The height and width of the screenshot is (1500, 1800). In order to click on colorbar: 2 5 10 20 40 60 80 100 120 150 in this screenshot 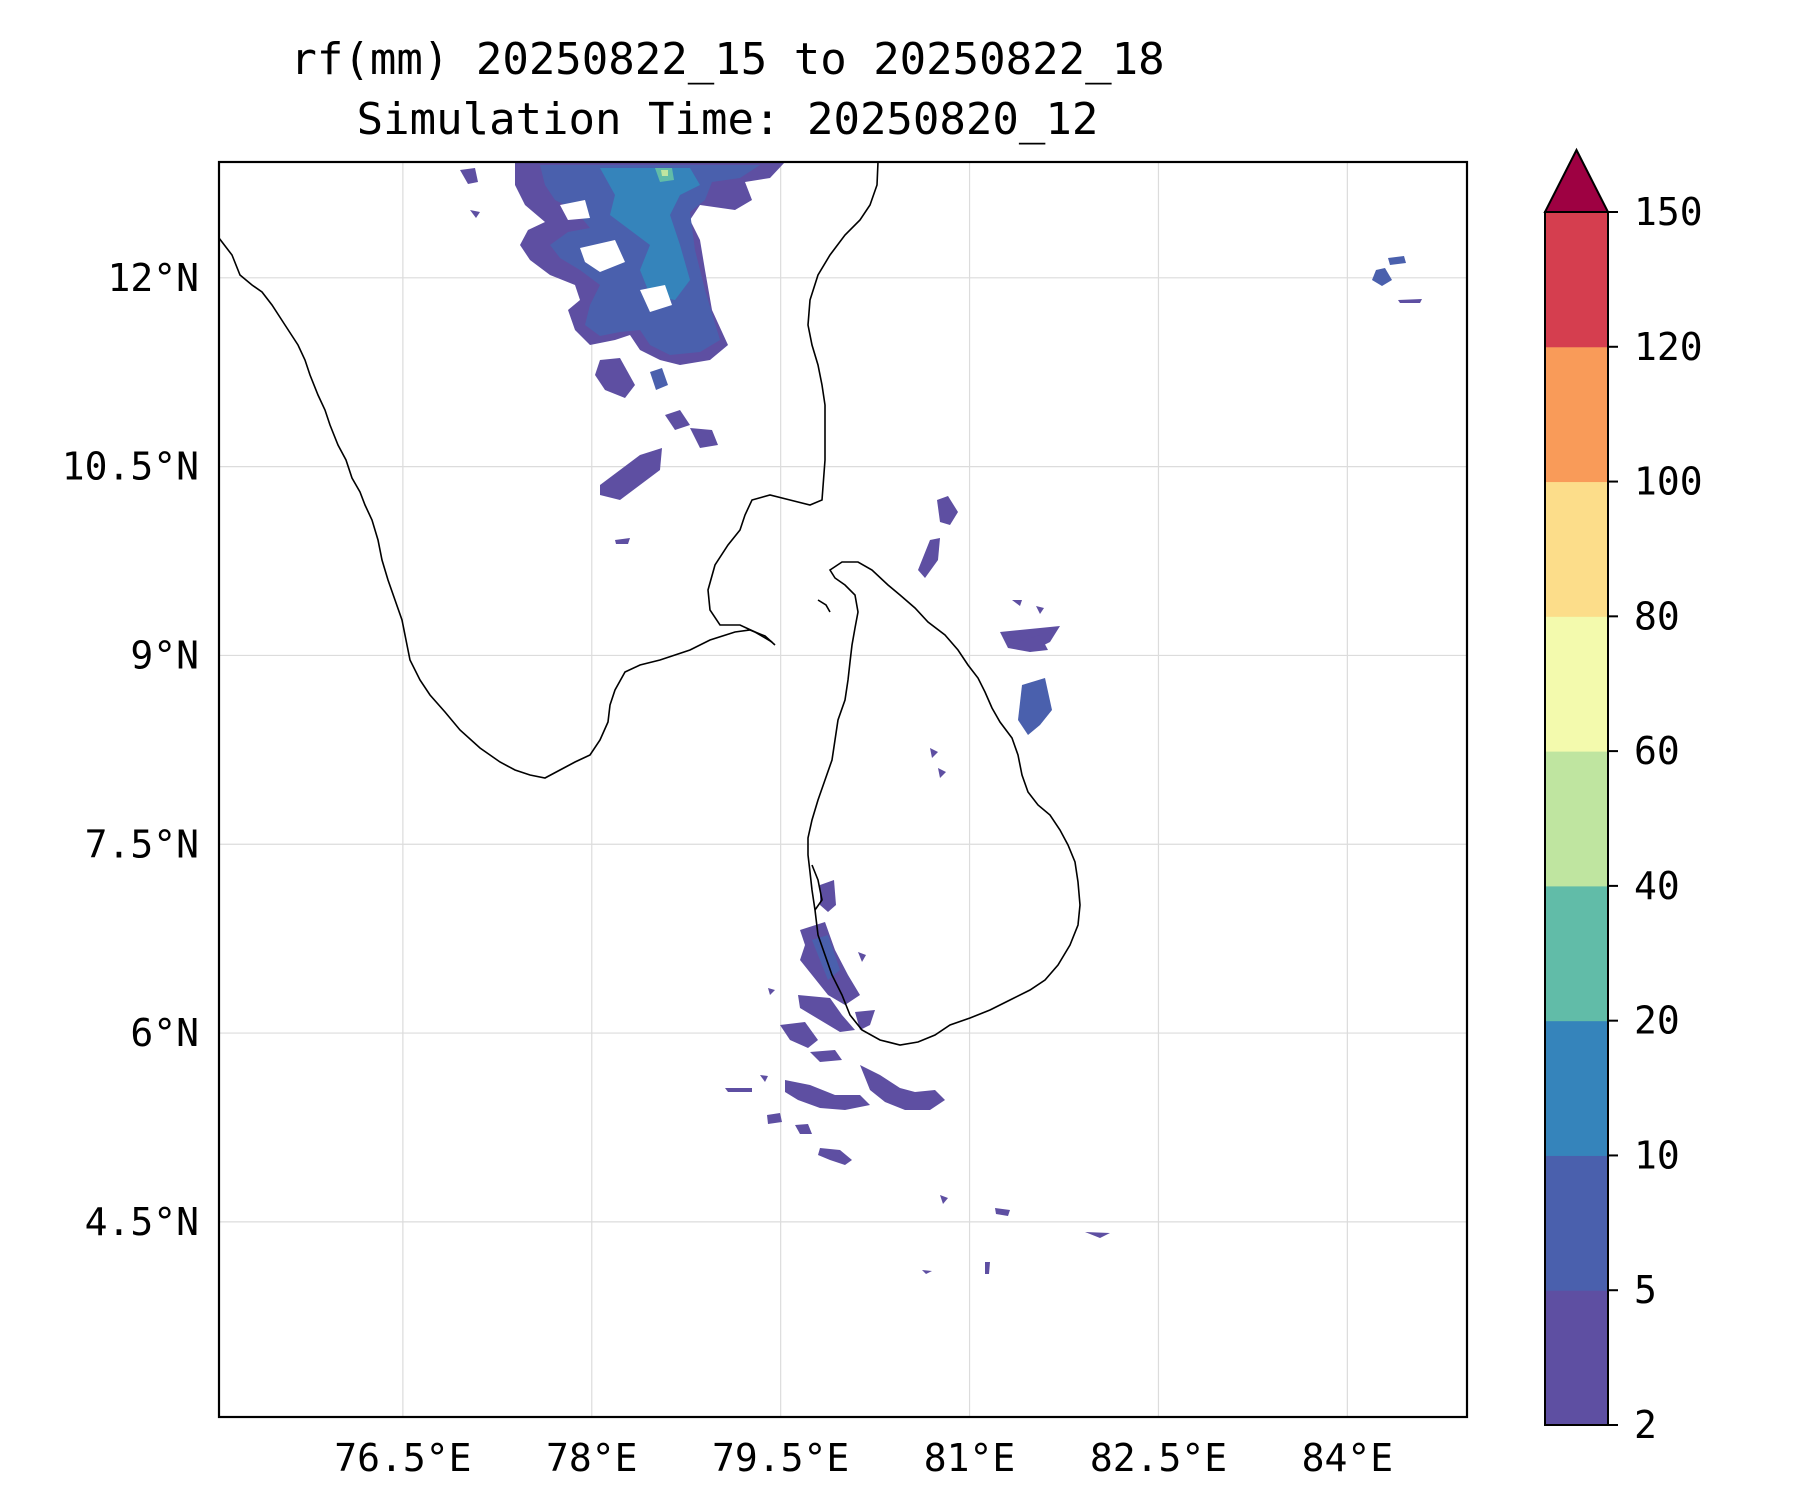, I will do `click(1623, 797)`.